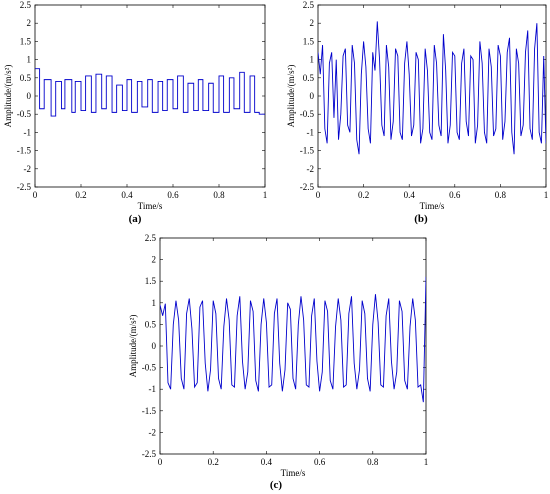 The width and height of the screenshot is (550, 494). I want to click on panel-label: (c), so click(276, 485).